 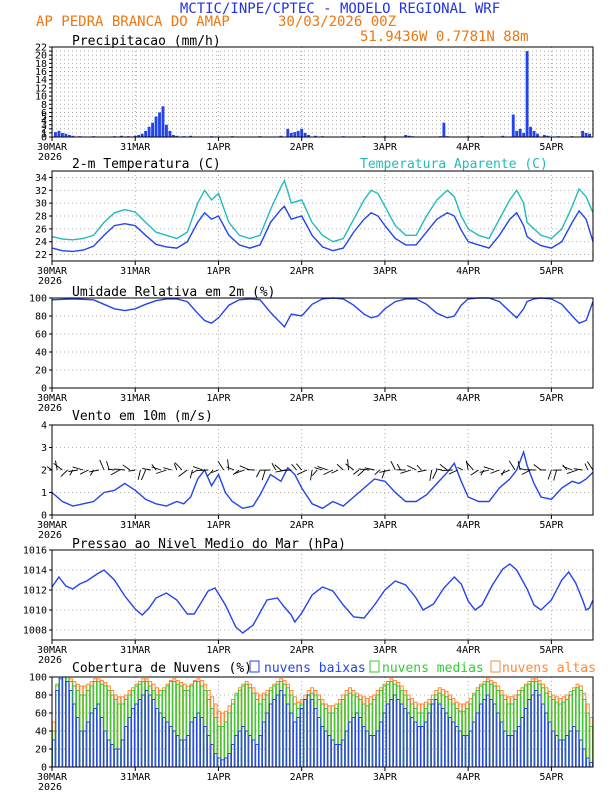 I want to click on humidity-ytick-label: 80, so click(x=41, y=317).